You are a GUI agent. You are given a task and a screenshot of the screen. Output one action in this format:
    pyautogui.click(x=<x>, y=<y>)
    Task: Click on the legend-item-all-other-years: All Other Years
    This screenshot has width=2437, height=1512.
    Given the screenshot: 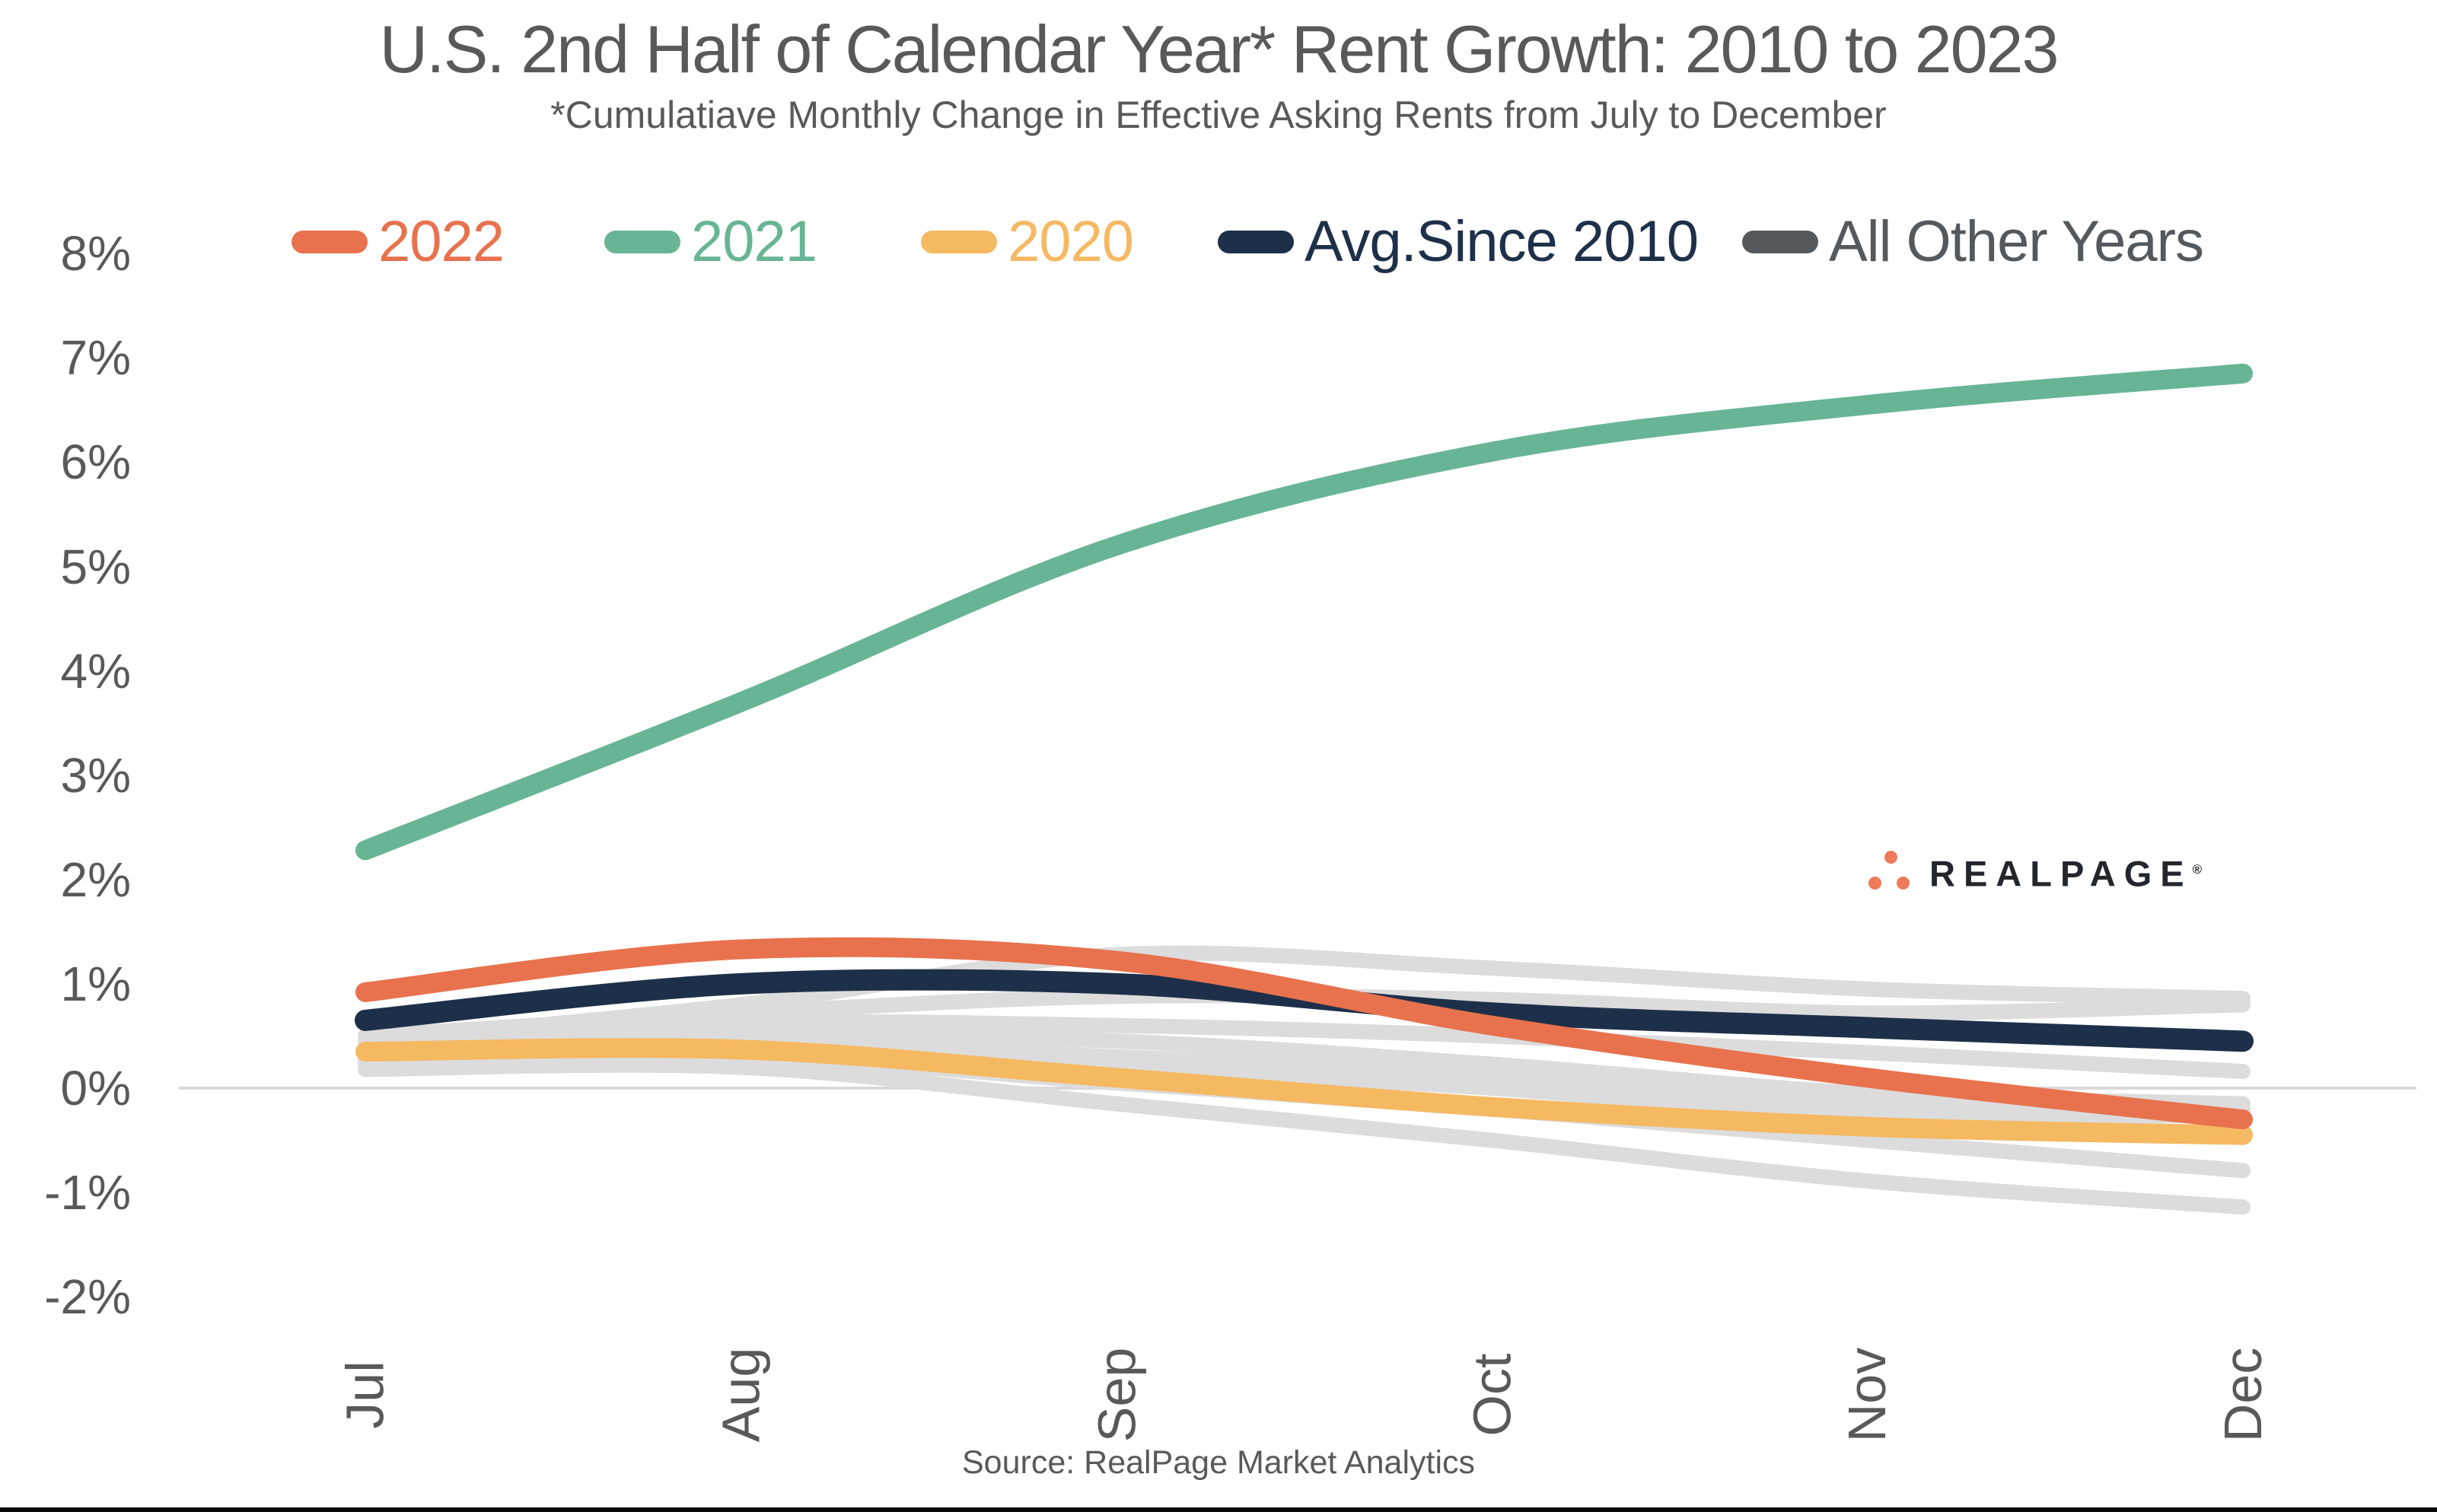 What is the action you would take?
    pyautogui.click(x=1973, y=242)
    